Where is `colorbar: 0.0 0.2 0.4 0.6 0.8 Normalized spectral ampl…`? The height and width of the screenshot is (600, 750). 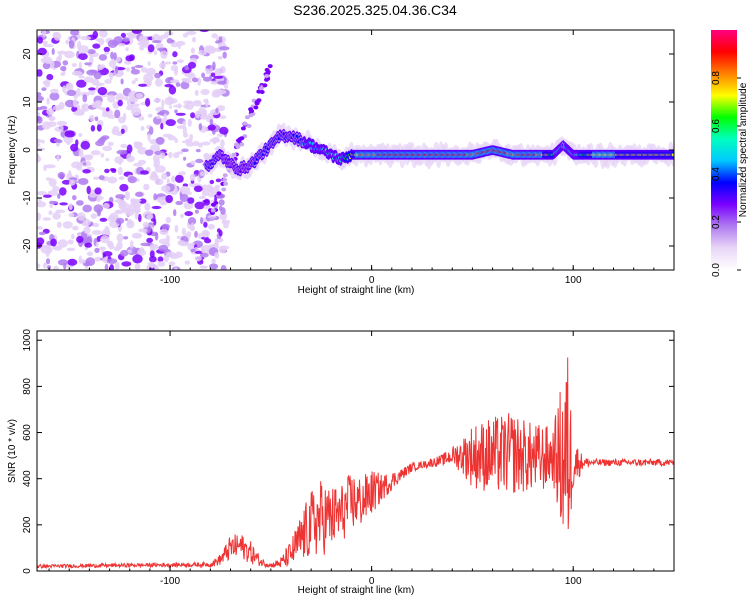
colorbar: 0.0 0.2 0.4 0.6 0.8 Normalized spectral ampl… is located at coordinates (730, 153).